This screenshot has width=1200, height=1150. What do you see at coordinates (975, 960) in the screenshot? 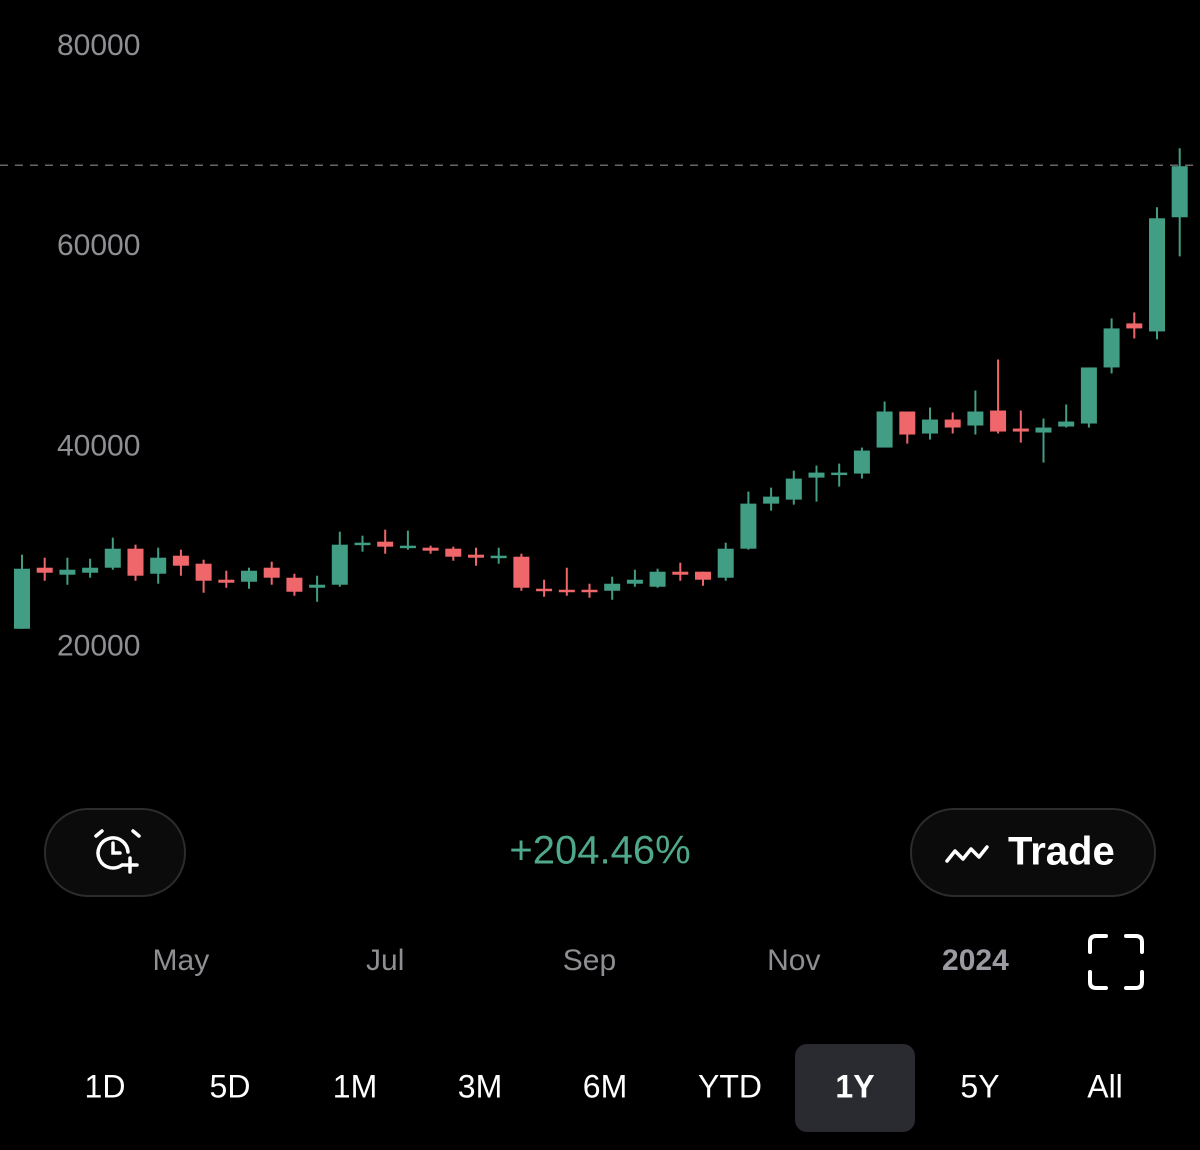
I see `x-tick-label: 2024` at bounding box center [975, 960].